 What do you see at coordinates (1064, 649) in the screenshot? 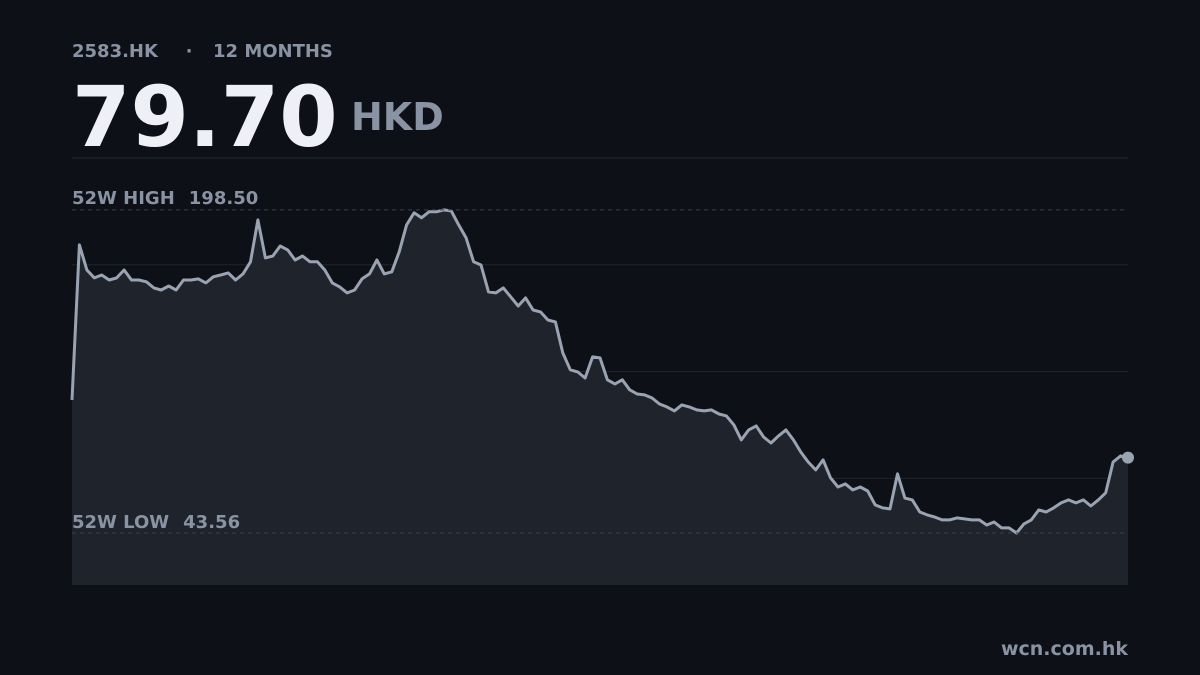
I see `source: wcn.com.hk` at bounding box center [1064, 649].